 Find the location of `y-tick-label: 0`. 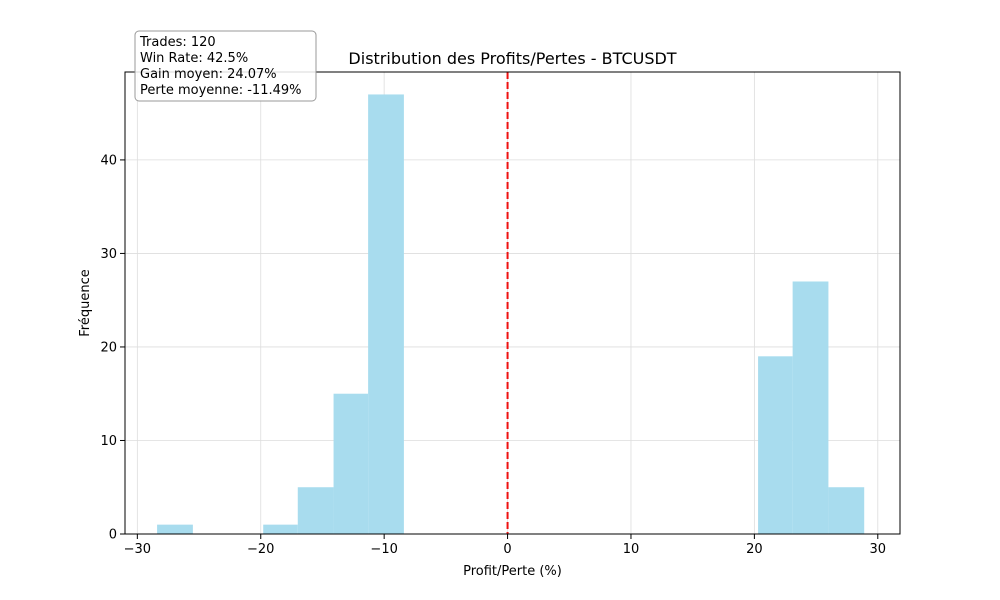

y-tick-label: 0 is located at coordinates (113, 535).